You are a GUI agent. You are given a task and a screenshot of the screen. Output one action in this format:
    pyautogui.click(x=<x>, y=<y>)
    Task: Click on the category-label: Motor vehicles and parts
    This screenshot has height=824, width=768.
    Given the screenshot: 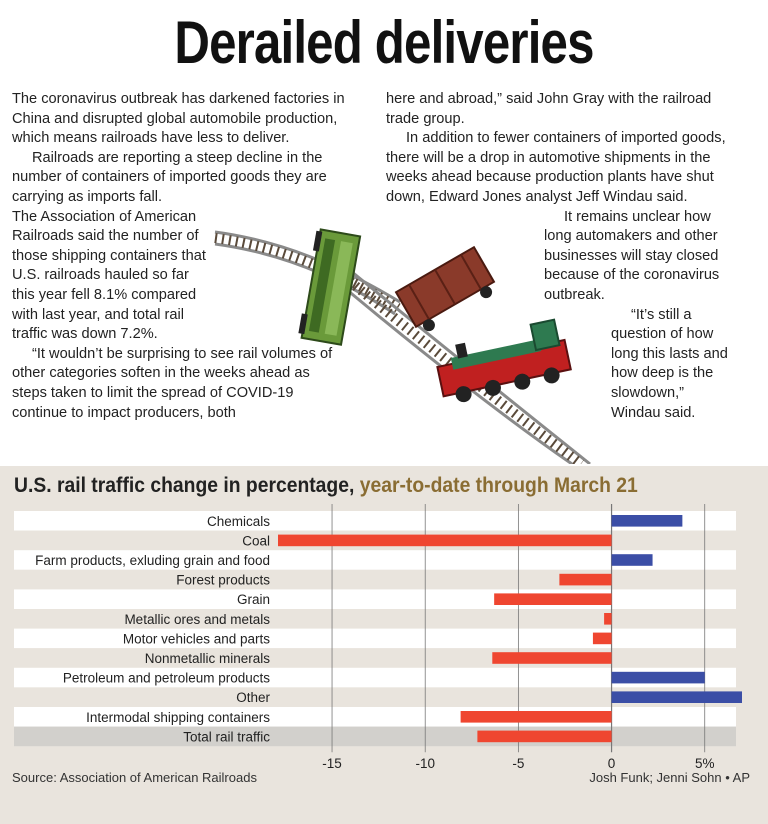 What is the action you would take?
    pyautogui.click(x=196, y=638)
    